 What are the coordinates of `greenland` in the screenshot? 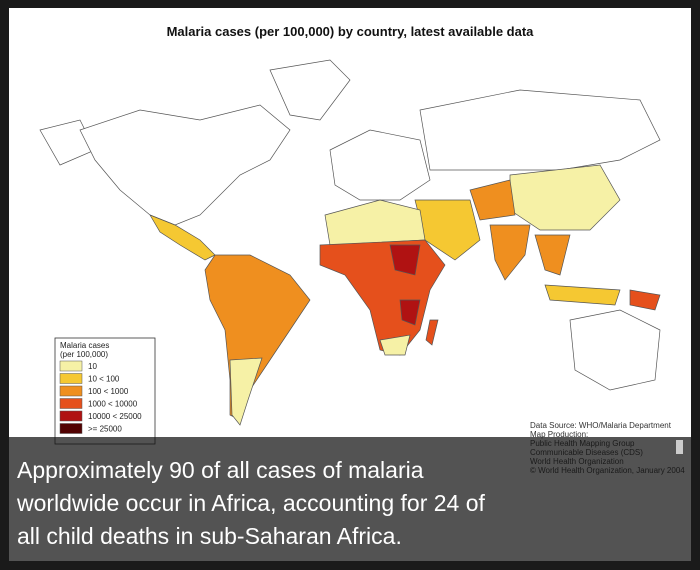 It's located at (310, 90).